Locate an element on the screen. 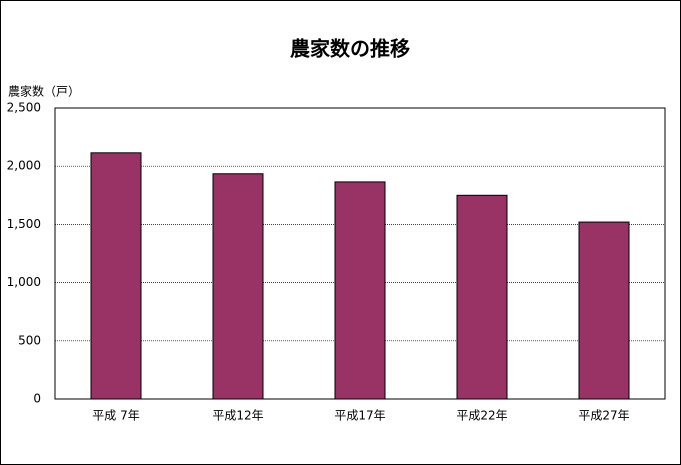 This screenshot has height=465, width=681. x-tick-label: 平成27年 is located at coordinates (603, 416).